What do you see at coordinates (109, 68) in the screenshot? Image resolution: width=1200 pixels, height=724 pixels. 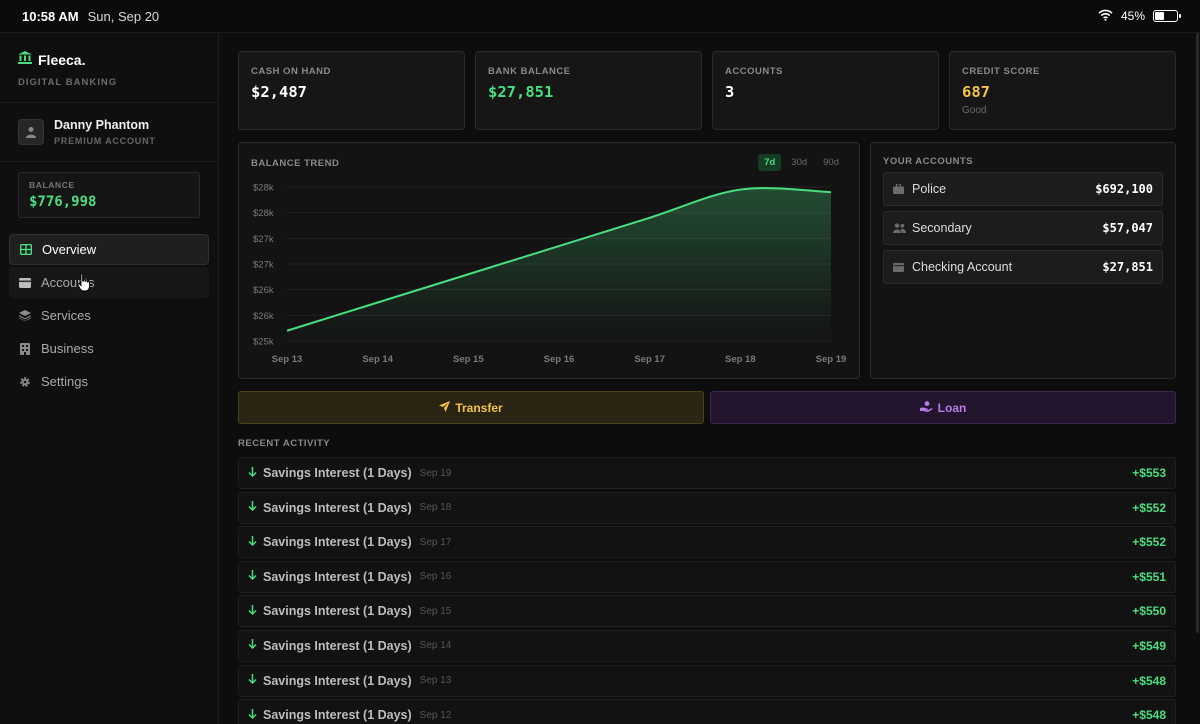 I see `brand: Fleeca. DIGITAL BANKING` at bounding box center [109, 68].